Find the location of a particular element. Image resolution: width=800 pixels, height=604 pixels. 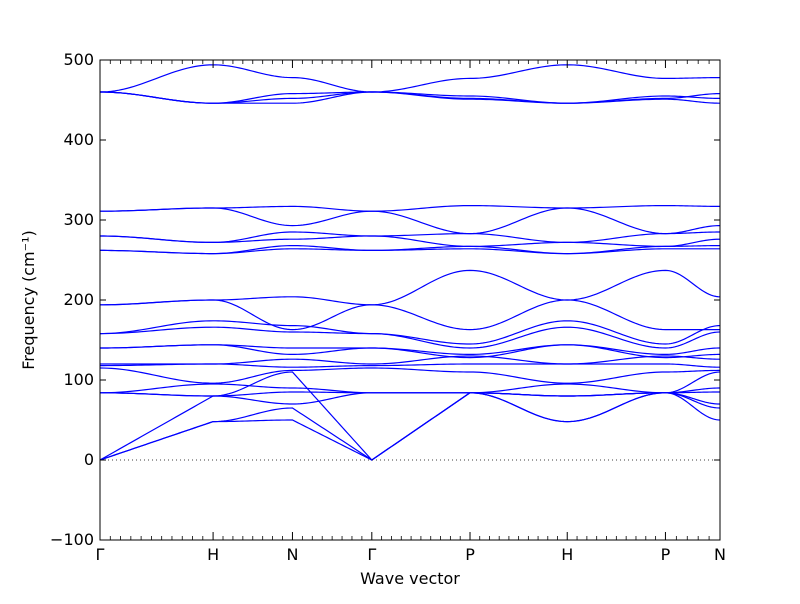

y-axis-label: Frequency (cm⁻¹) is located at coordinates (28, 299).